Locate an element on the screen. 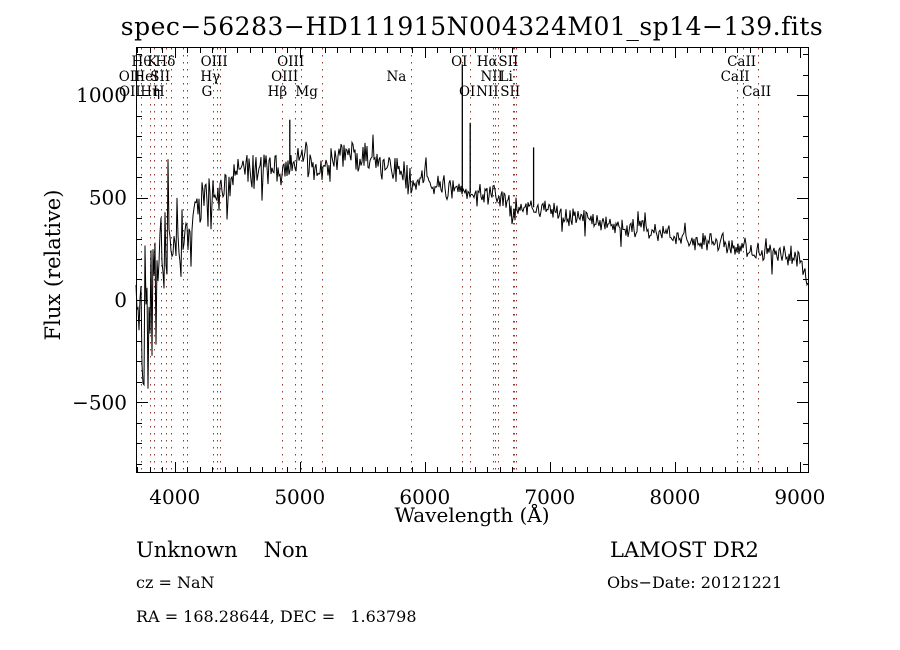 This screenshot has width=900, height=650. classification-line: Unknown Non is located at coordinates (222, 550).